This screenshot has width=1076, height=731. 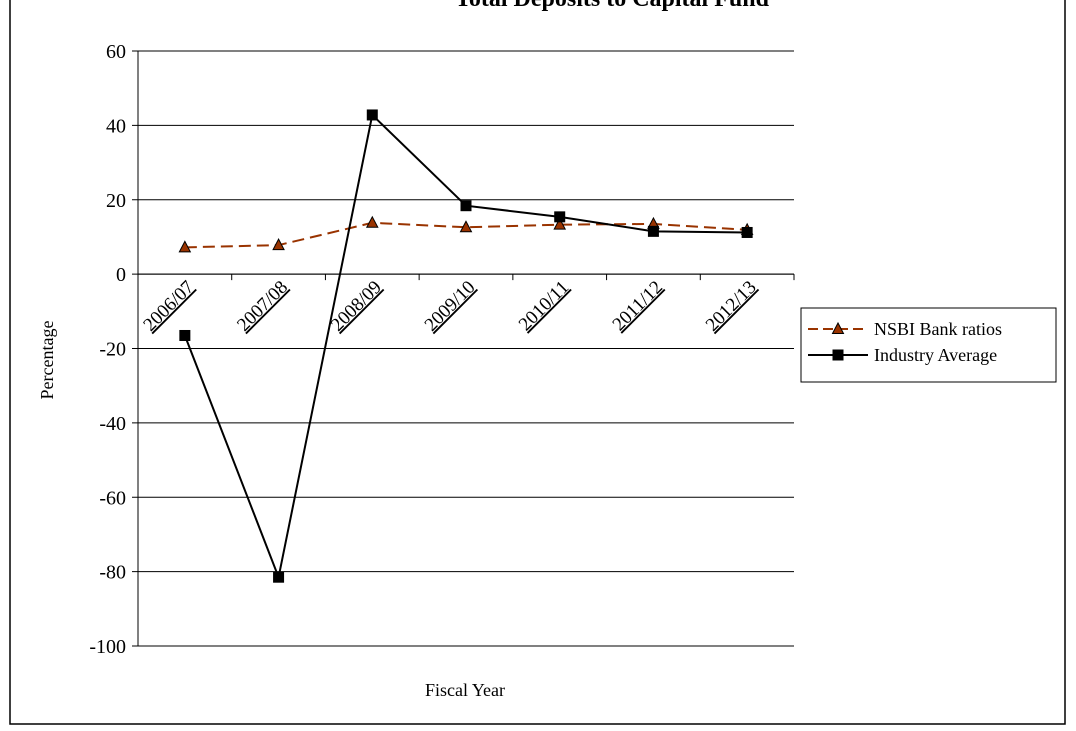 I want to click on y-tick-label: 0, so click(x=121, y=275).